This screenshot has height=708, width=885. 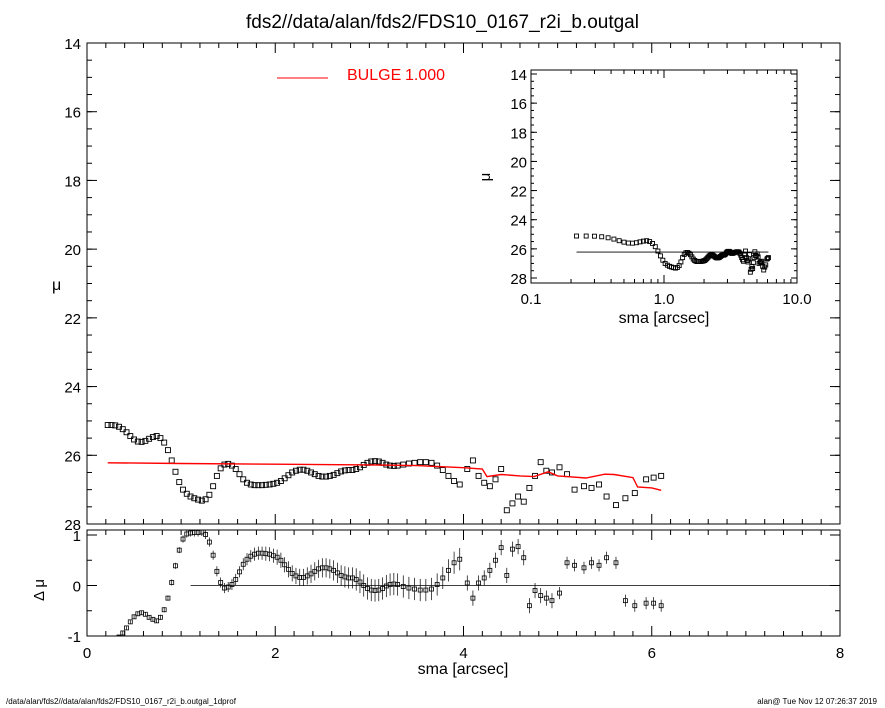 What do you see at coordinates (72, 525) in the screenshot?
I see `main-y-tick-label: 28` at bounding box center [72, 525].